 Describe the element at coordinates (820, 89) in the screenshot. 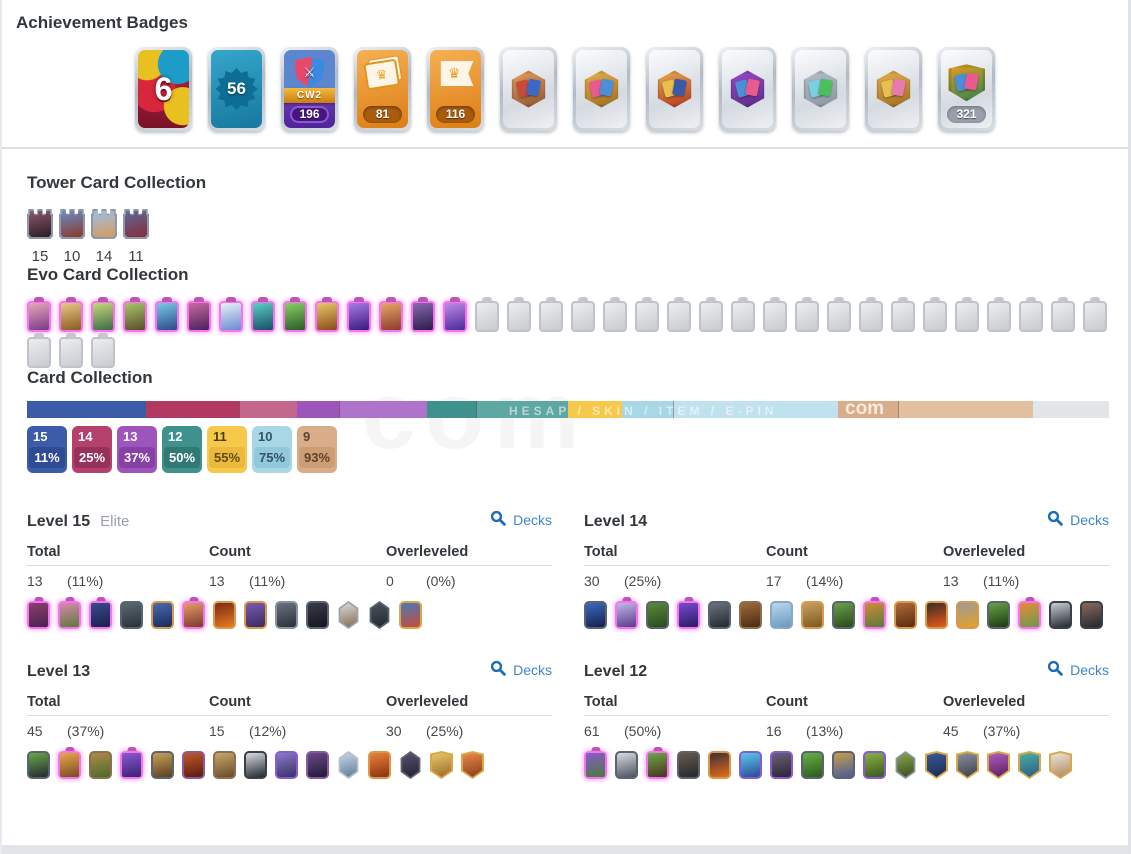

I see `badge-locked-upgrade-emblem` at that location.